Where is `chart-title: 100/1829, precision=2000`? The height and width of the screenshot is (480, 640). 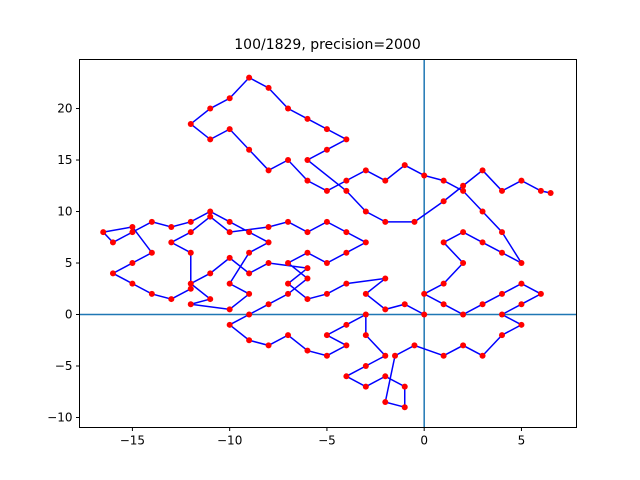
chart-title: 100/1829, precision=2000 is located at coordinates (327, 45).